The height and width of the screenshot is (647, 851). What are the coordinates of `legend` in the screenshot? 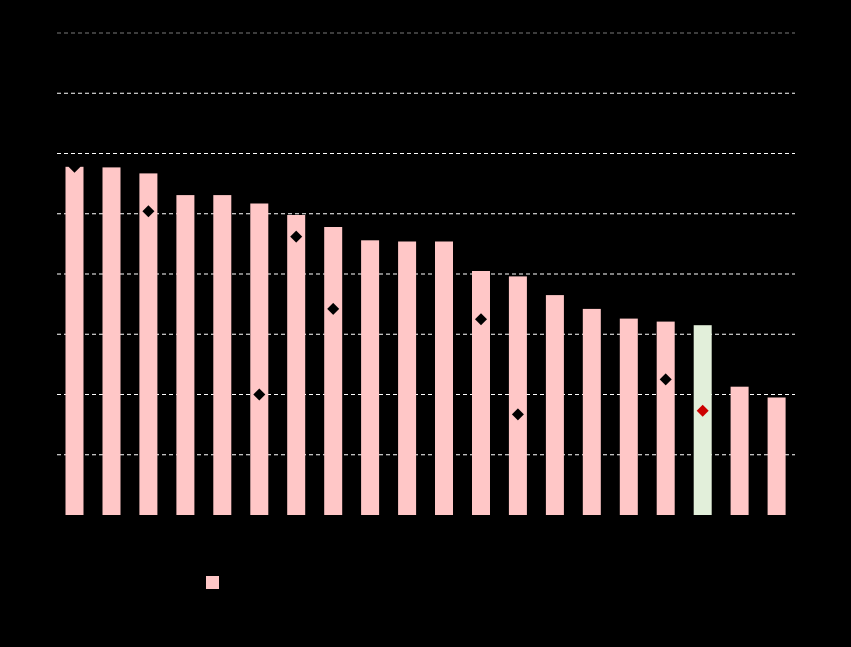 It's located at (216, 582).